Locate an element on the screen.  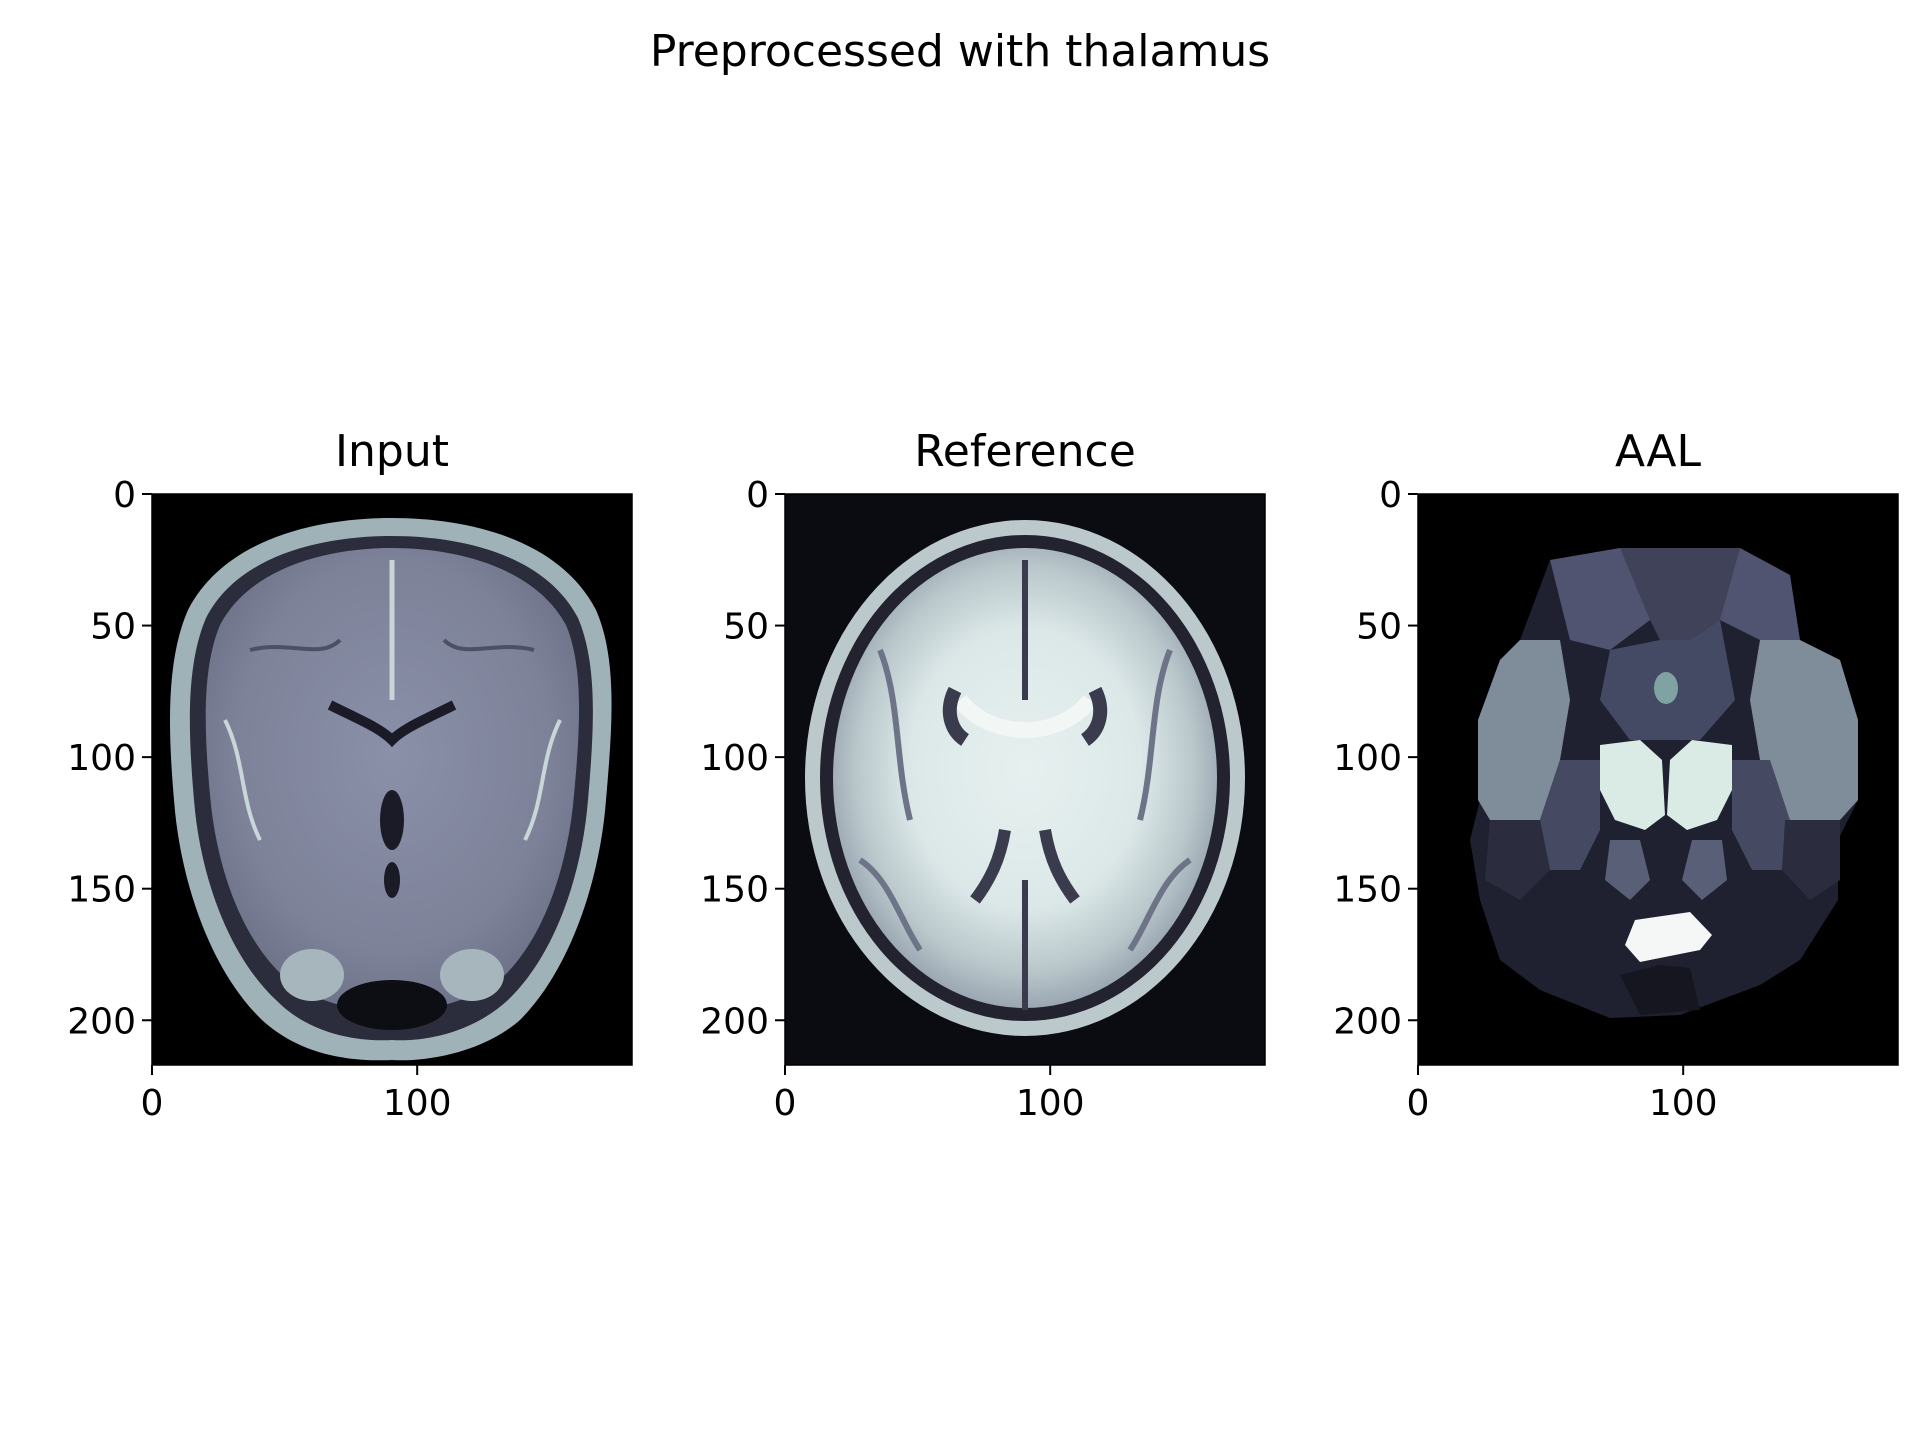
panel-title: Reference is located at coordinates (1025, 451).